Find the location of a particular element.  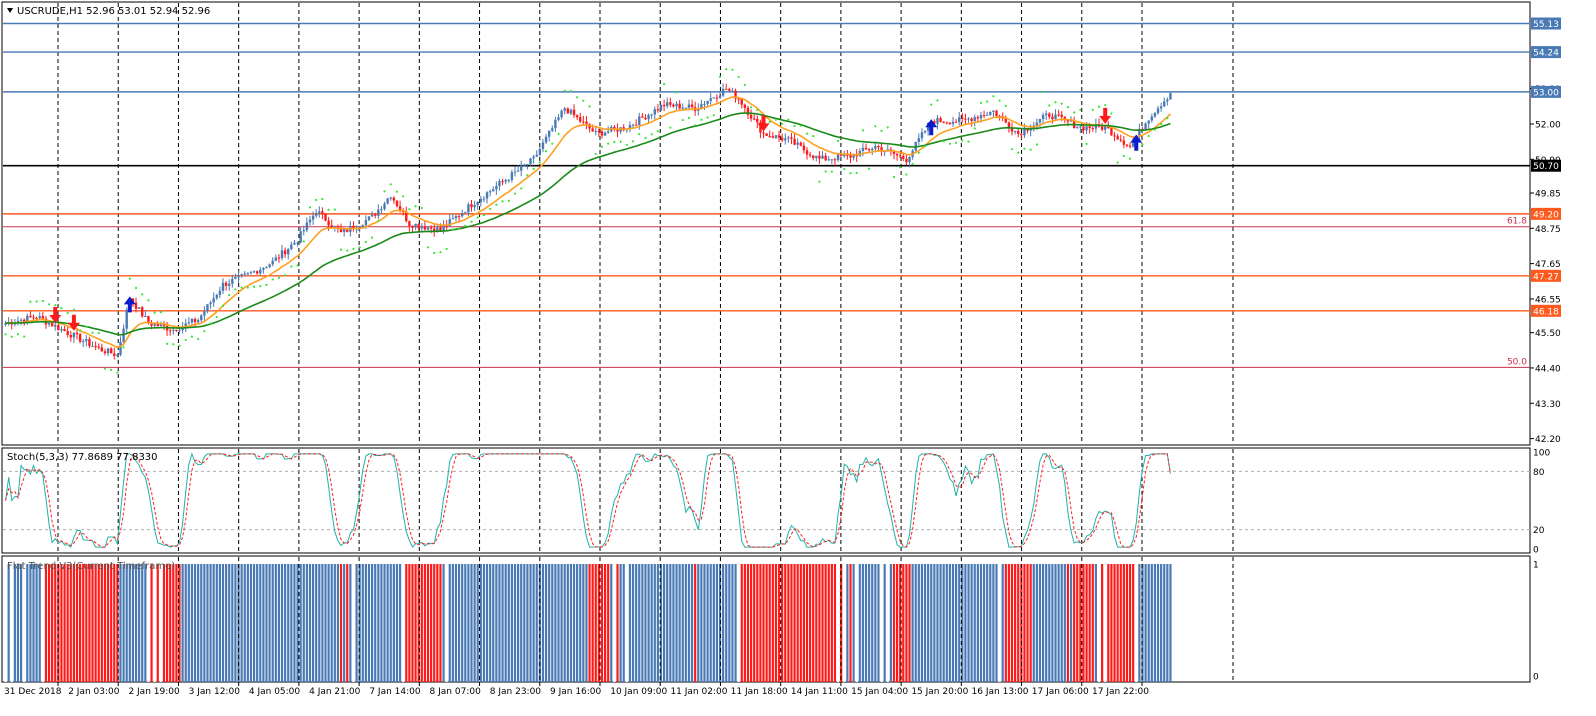

stochastic-panel: 100 80 20 0 Stoch(5,3,3) 77.8689 77.8330 is located at coordinates (775, 501).